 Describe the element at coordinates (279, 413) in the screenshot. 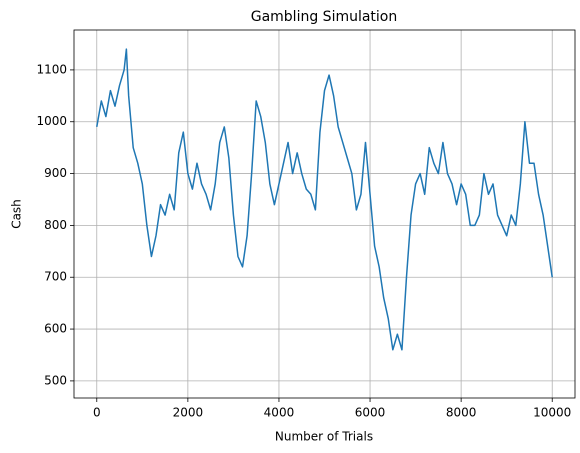

I see `x-tick-label: 4000` at that location.